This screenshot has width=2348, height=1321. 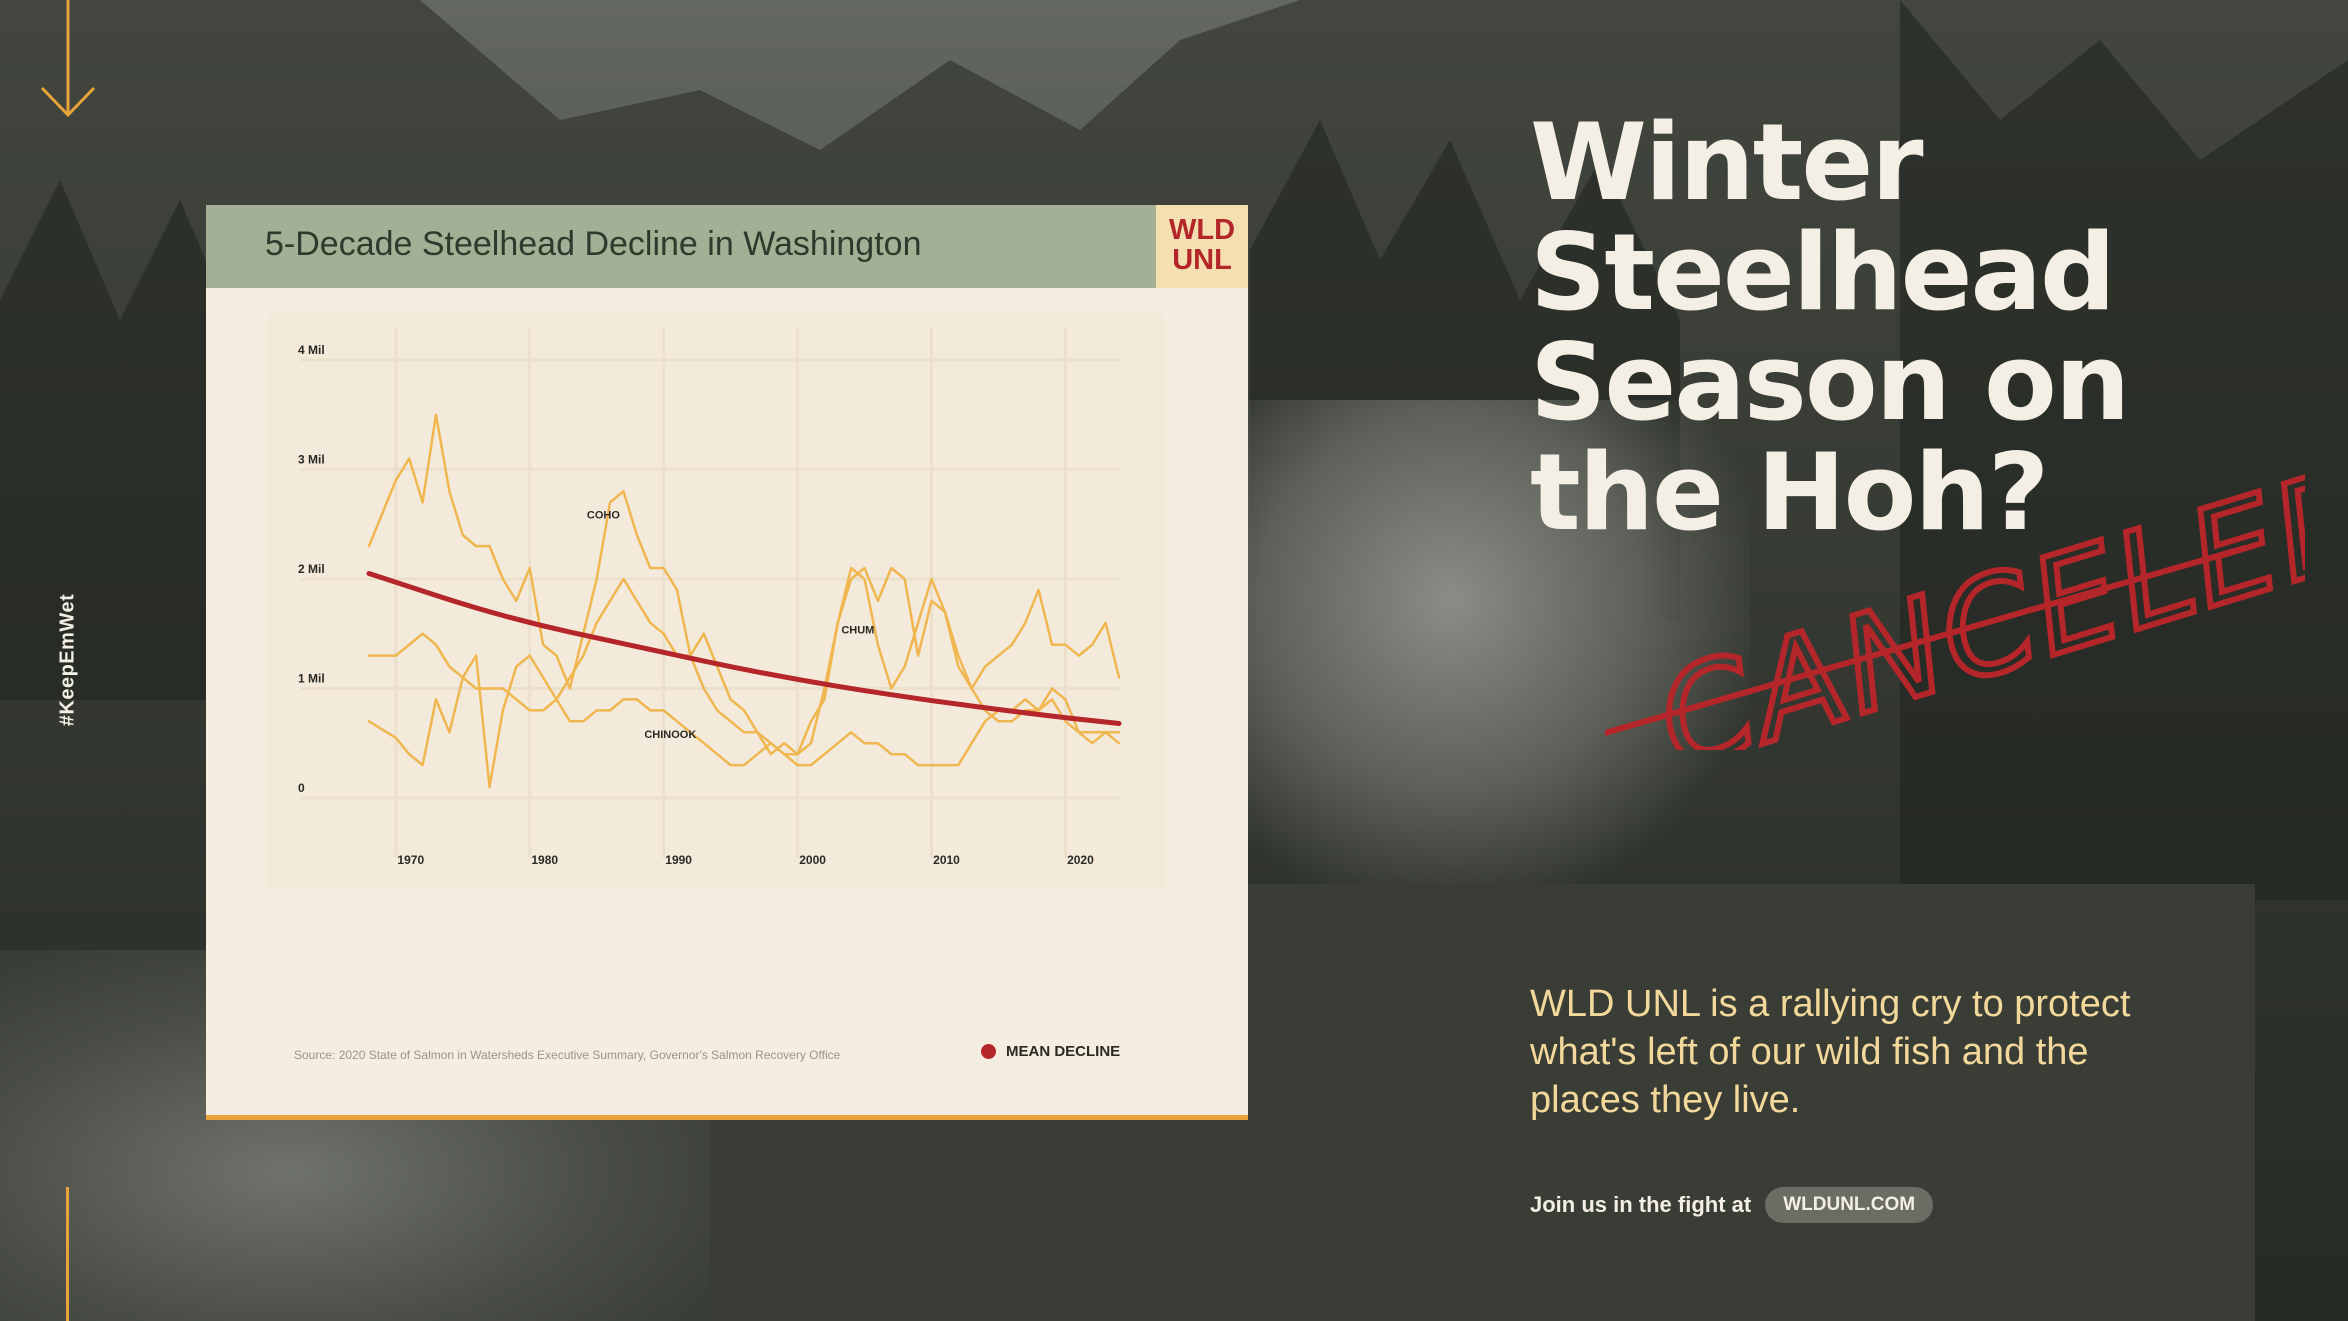 What do you see at coordinates (544, 860) in the screenshot?
I see `x-tick-label-1: 1980` at bounding box center [544, 860].